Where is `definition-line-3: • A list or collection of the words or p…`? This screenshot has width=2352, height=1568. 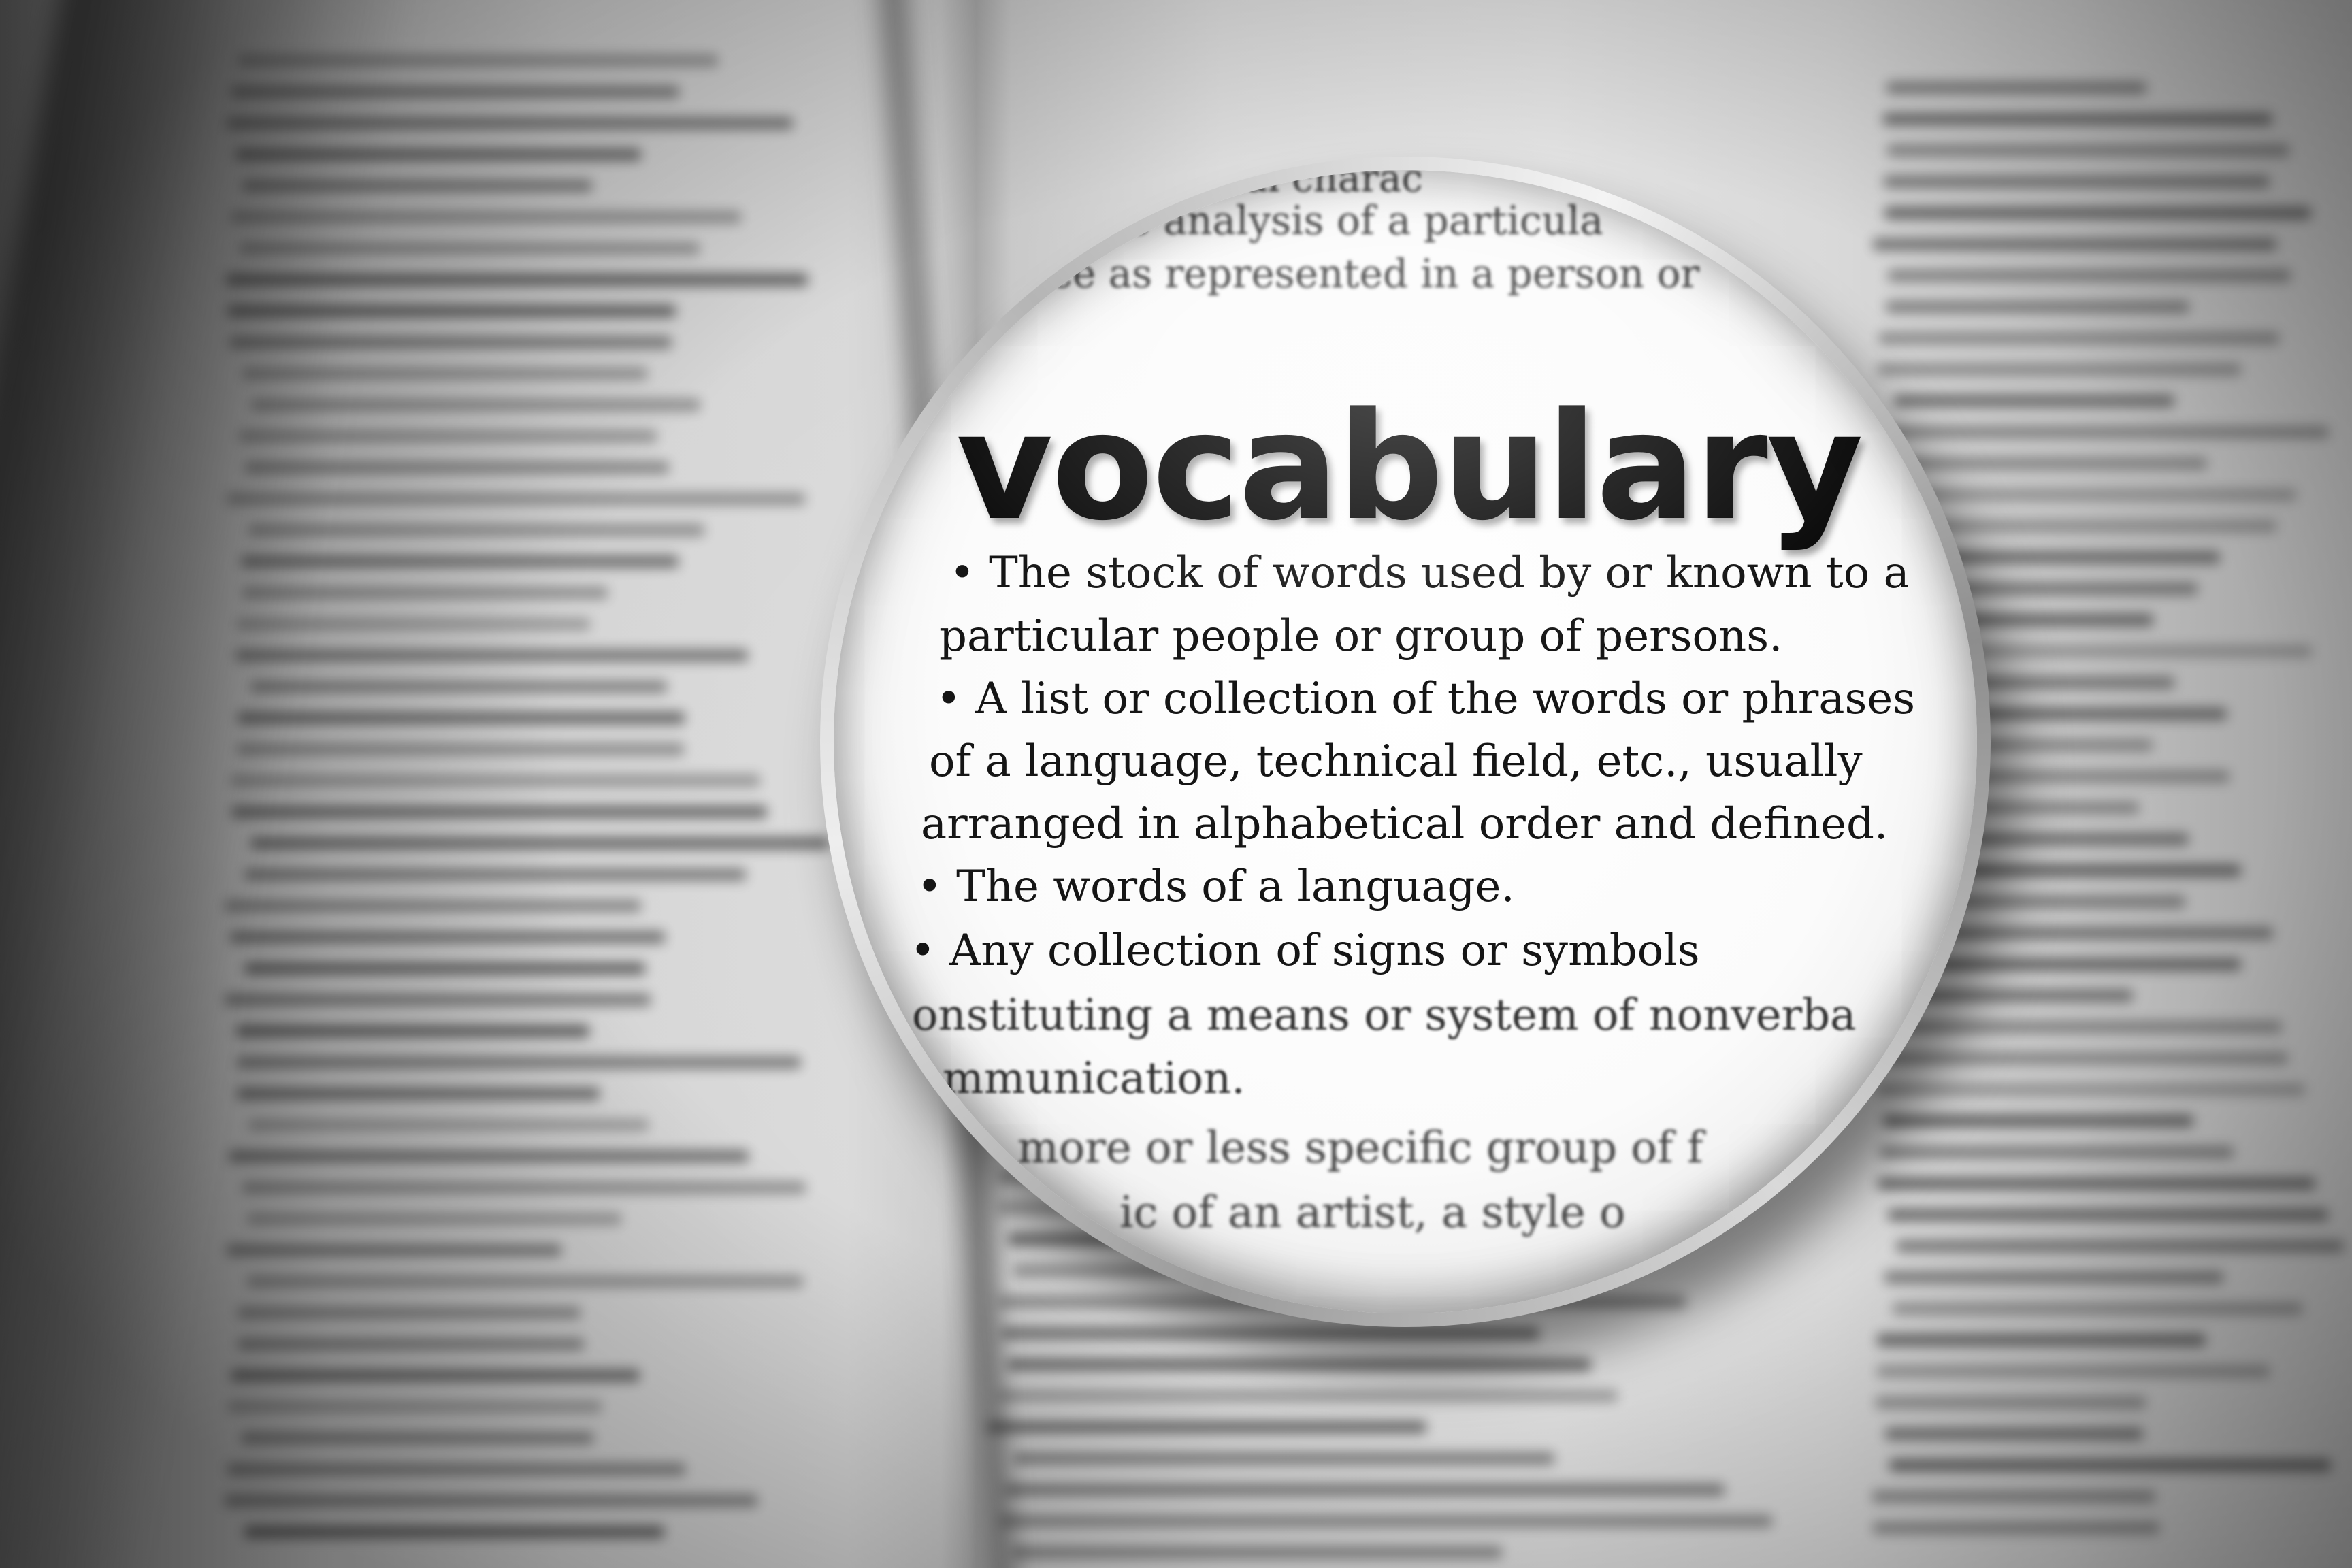
definition-line-3: • A list or collection of the words or p… is located at coordinates (1426, 699).